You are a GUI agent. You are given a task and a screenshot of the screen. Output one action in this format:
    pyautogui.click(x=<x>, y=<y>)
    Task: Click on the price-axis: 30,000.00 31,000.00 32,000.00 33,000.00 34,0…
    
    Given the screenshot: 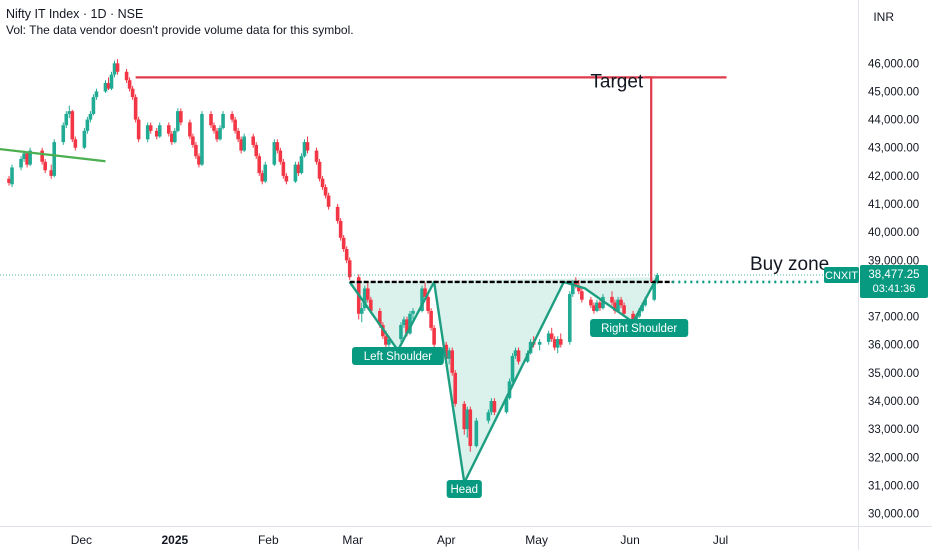 What is the action you would take?
    pyautogui.click(x=876, y=289)
    